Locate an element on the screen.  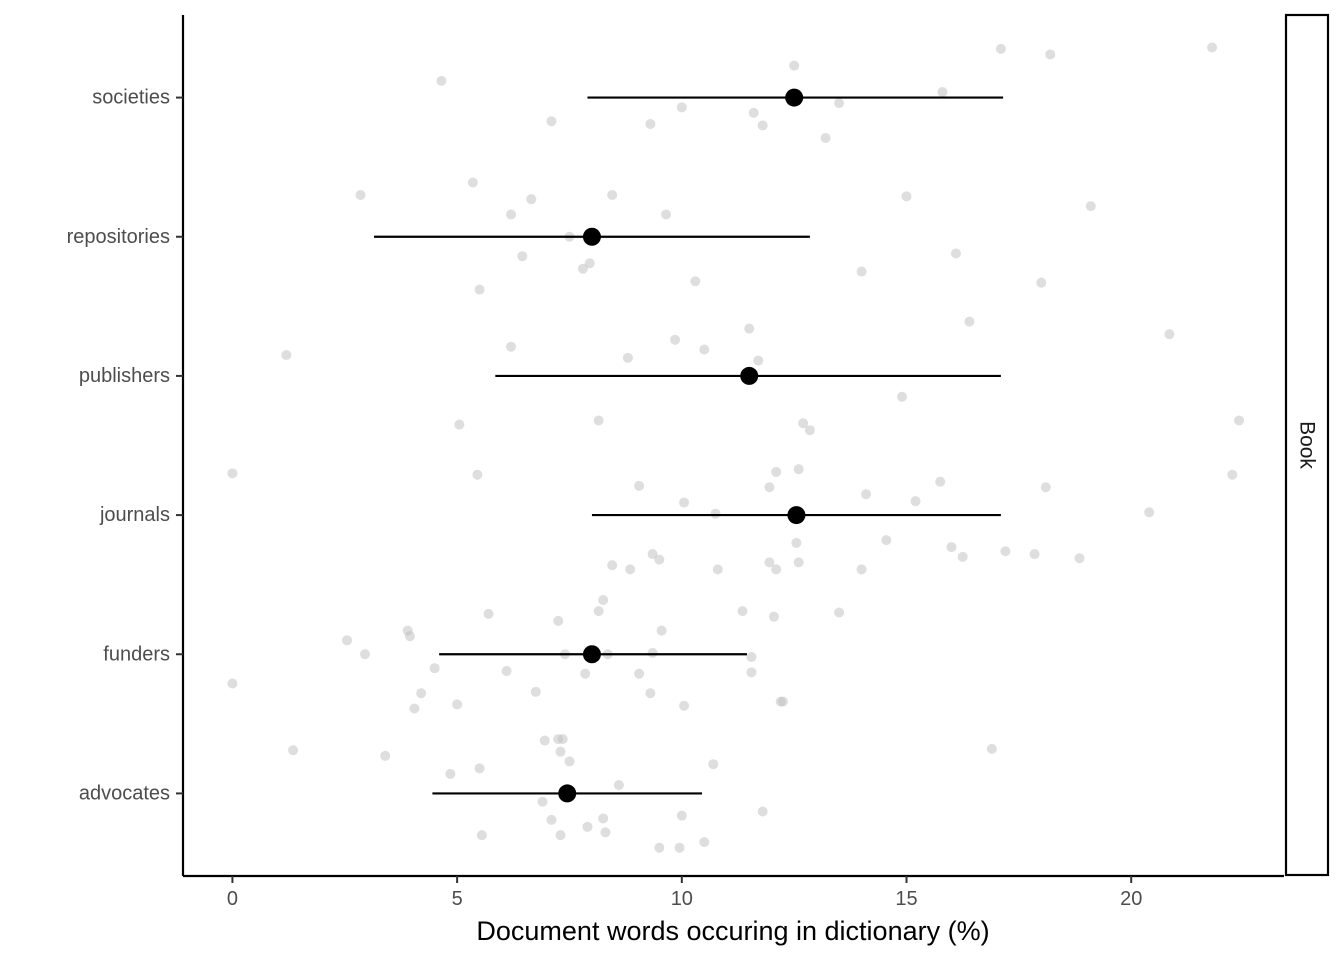
facet-strip-label: Book is located at coordinates (1306, 445).